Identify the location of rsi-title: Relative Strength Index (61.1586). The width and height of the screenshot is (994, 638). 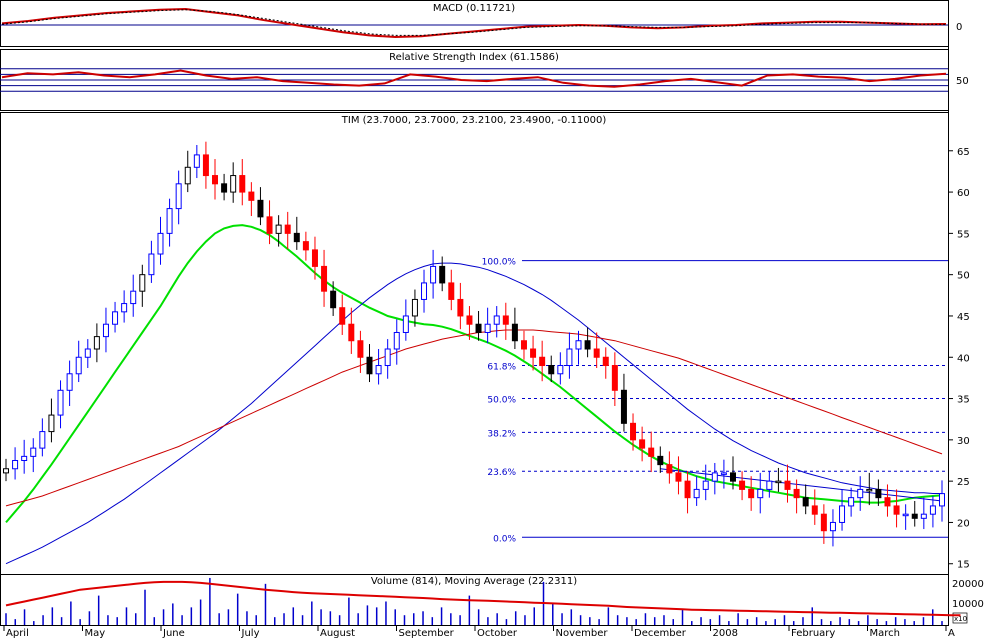
(474, 57).